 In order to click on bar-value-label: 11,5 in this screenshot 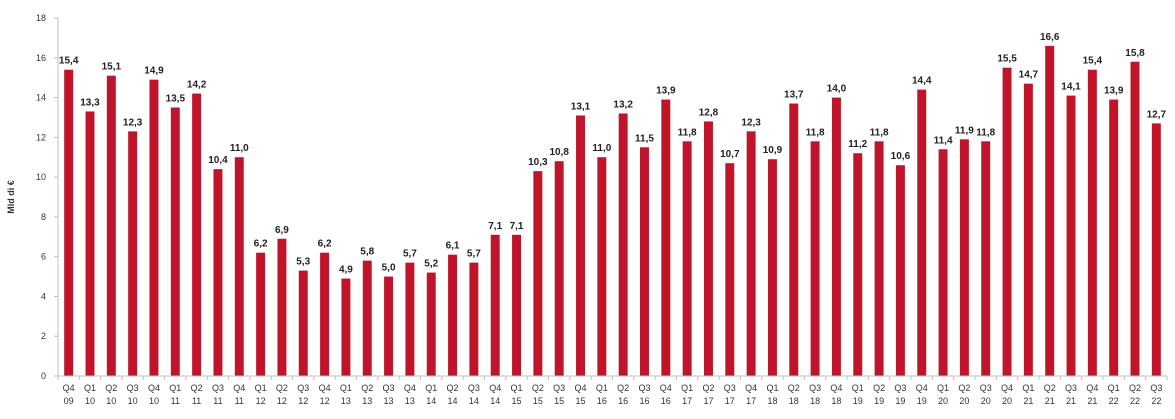, I will do `click(644, 138)`.